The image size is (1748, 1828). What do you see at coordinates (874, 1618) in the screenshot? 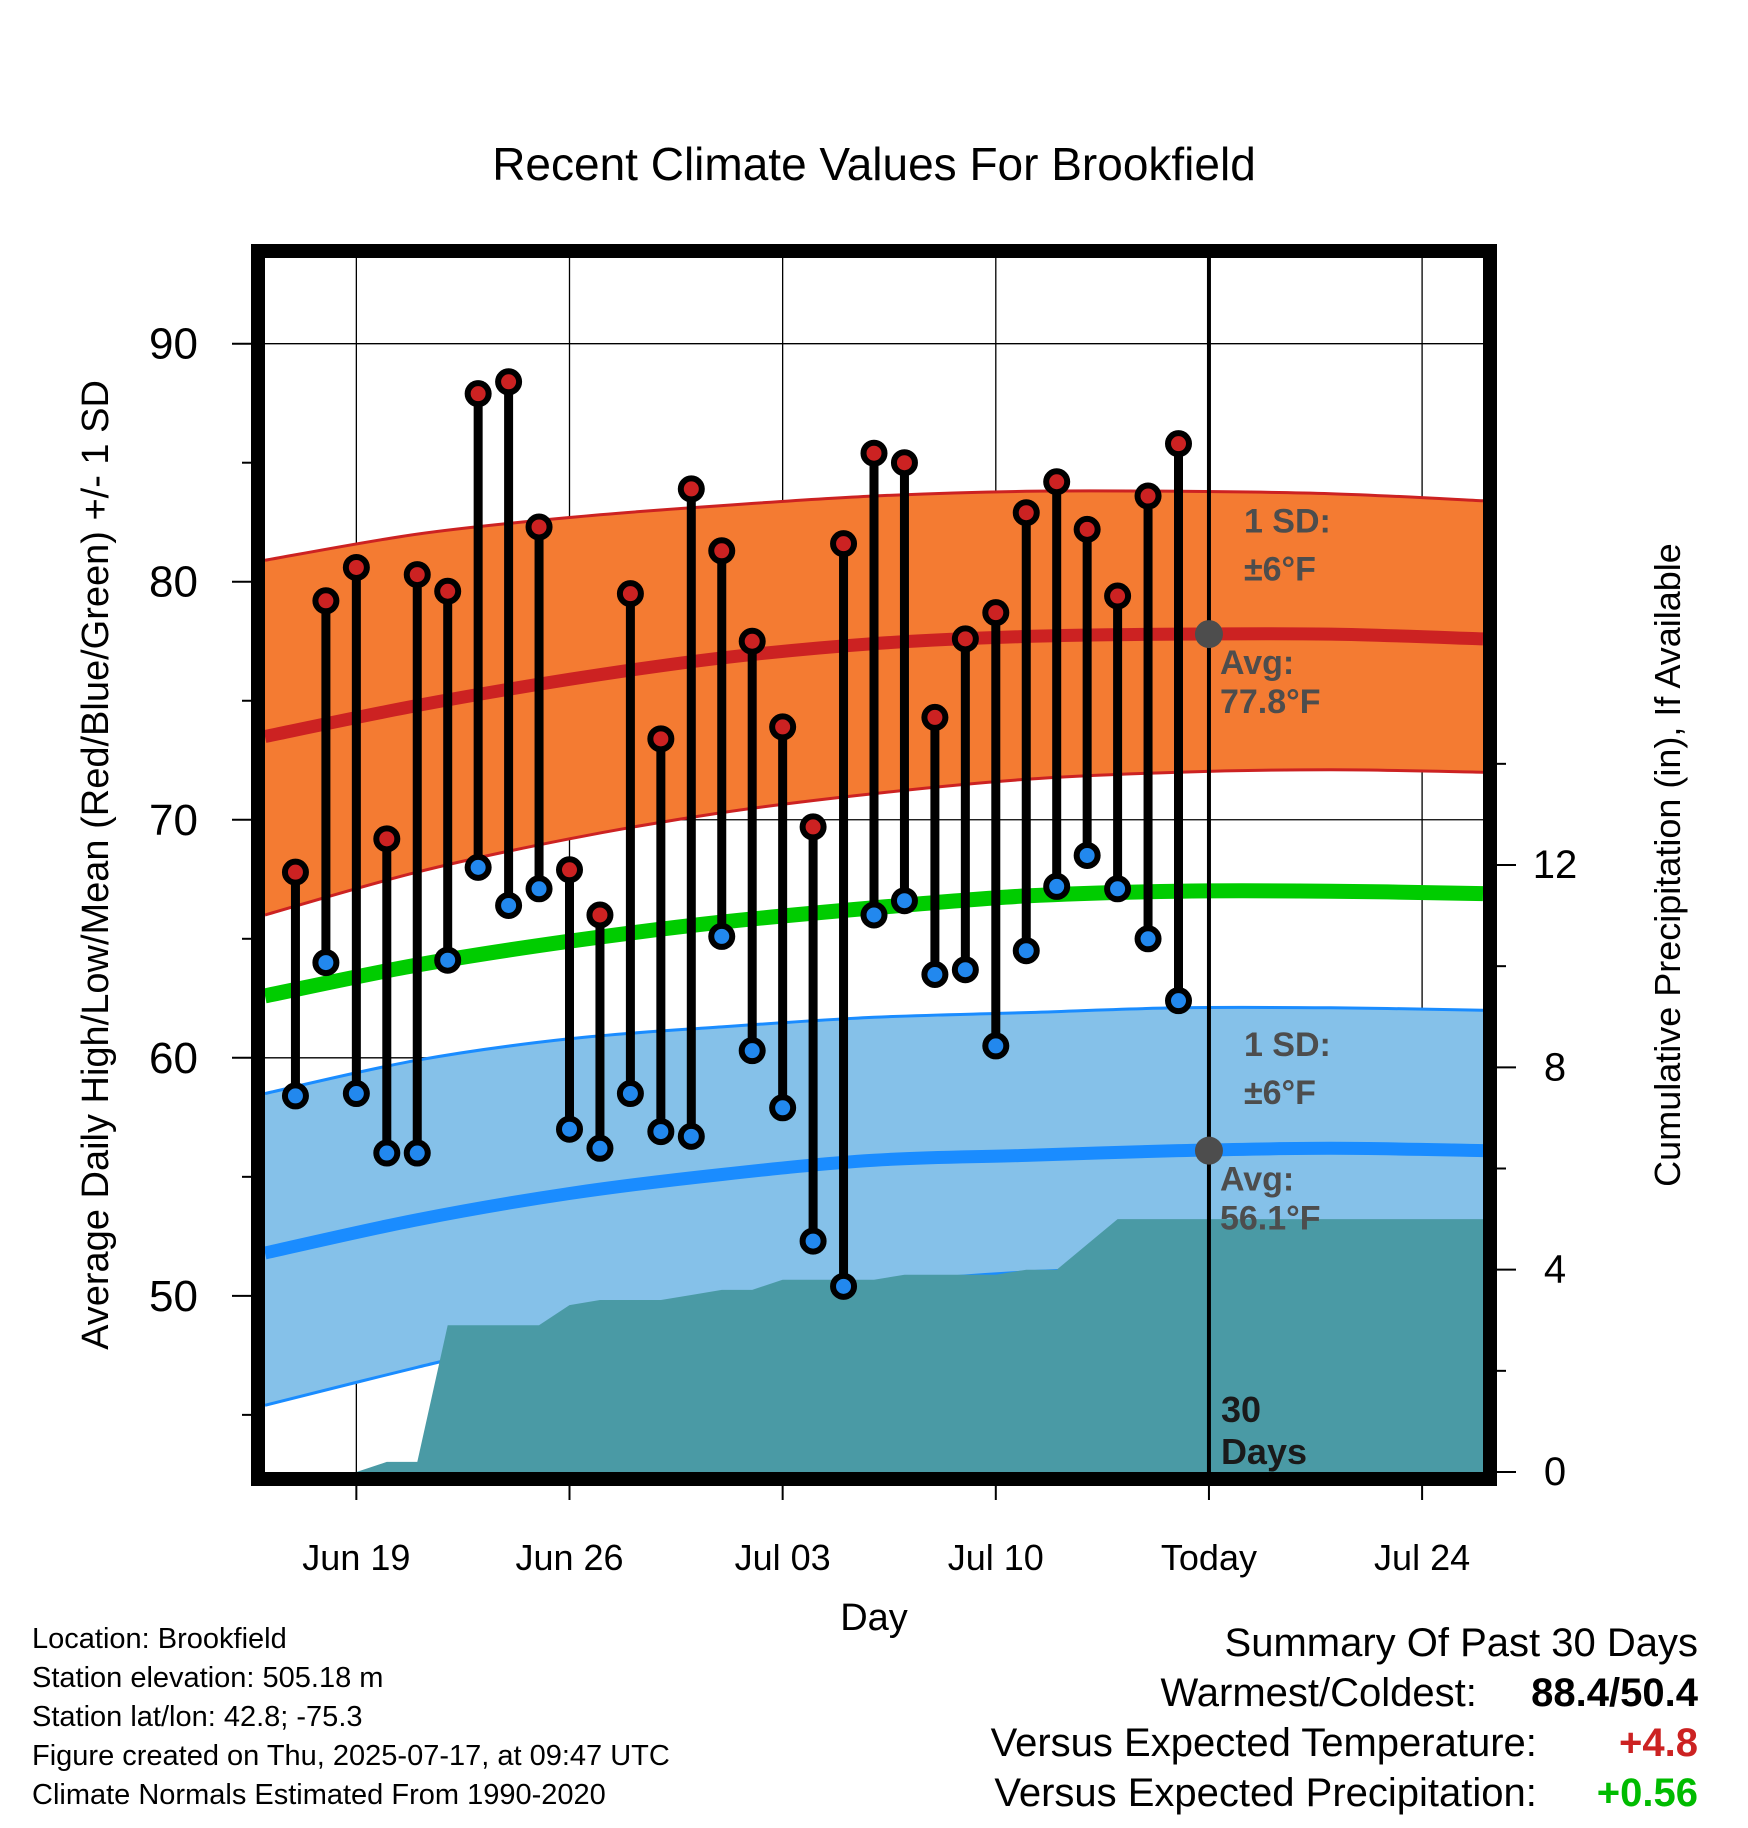
I see `x-axis-label: Day` at bounding box center [874, 1618].